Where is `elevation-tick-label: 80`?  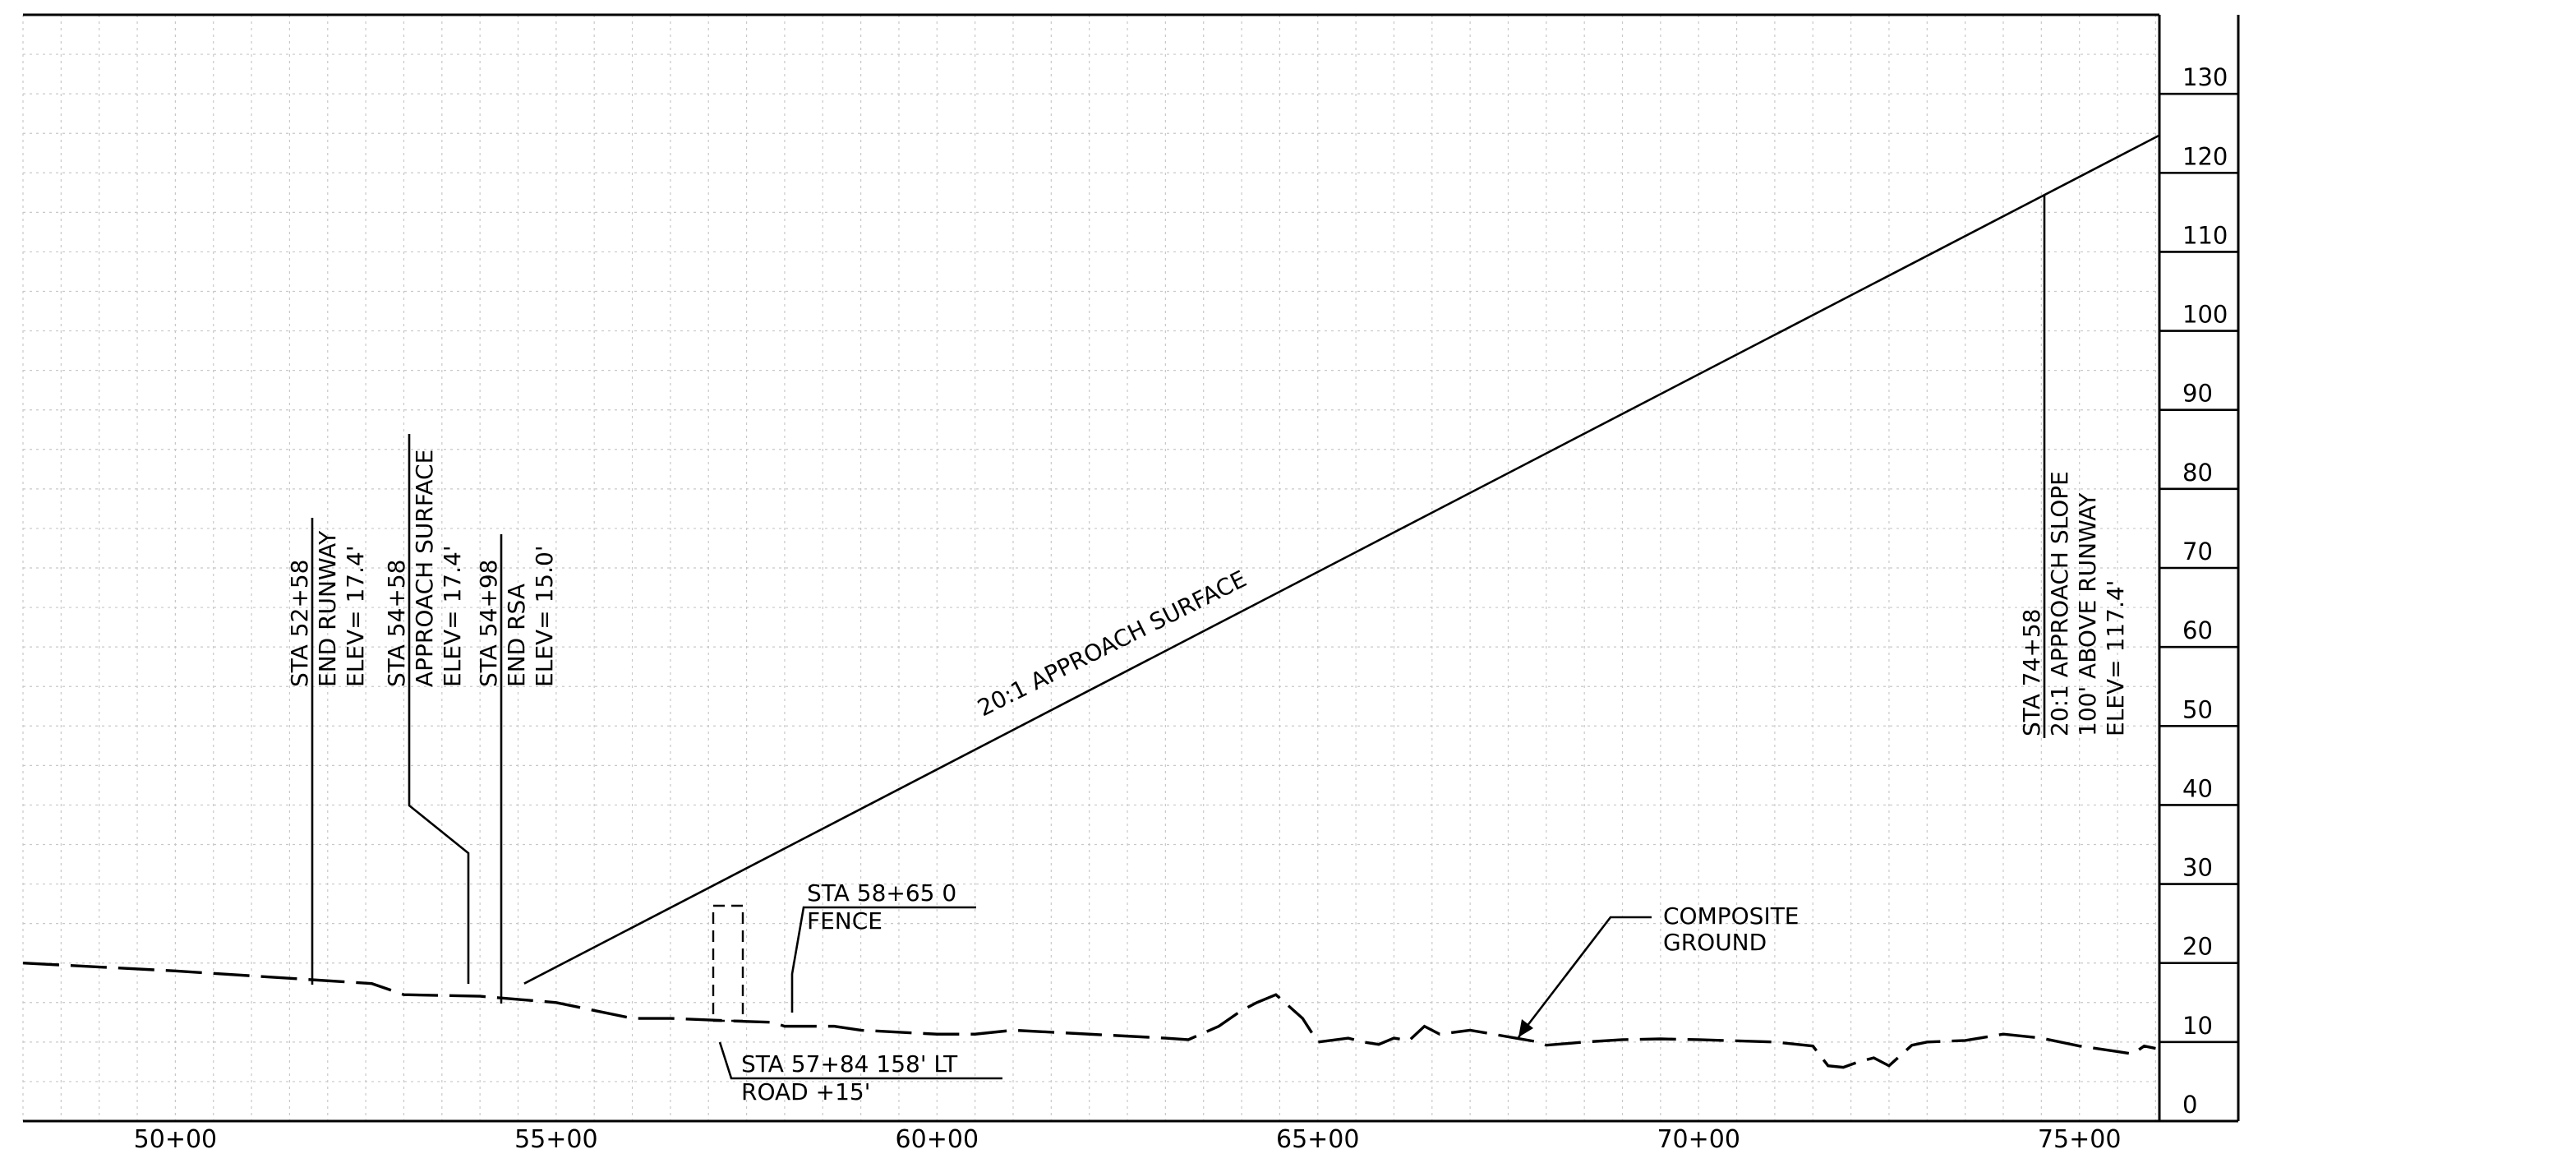
elevation-tick-label: 80 is located at coordinates (2197, 473).